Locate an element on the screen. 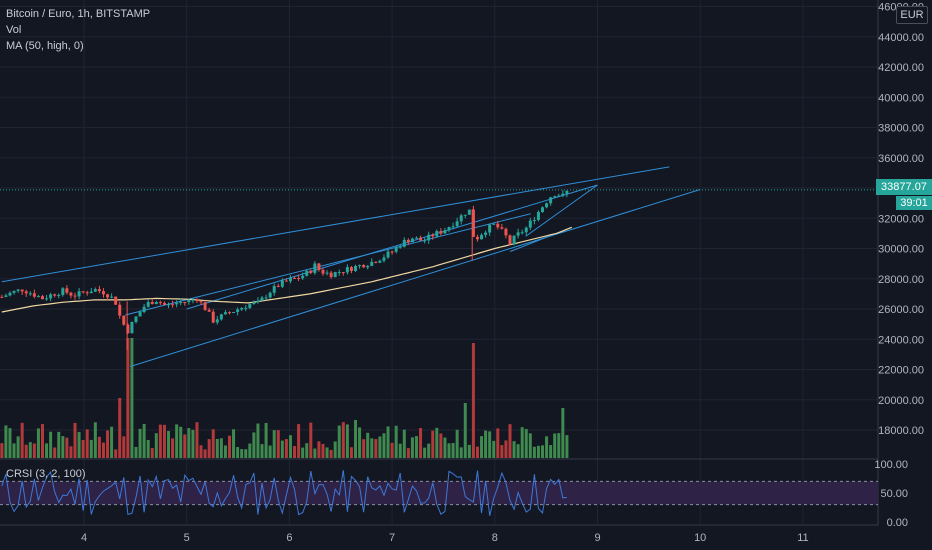  price-tick-label: 18000.00 is located at coordinates (901, 431).